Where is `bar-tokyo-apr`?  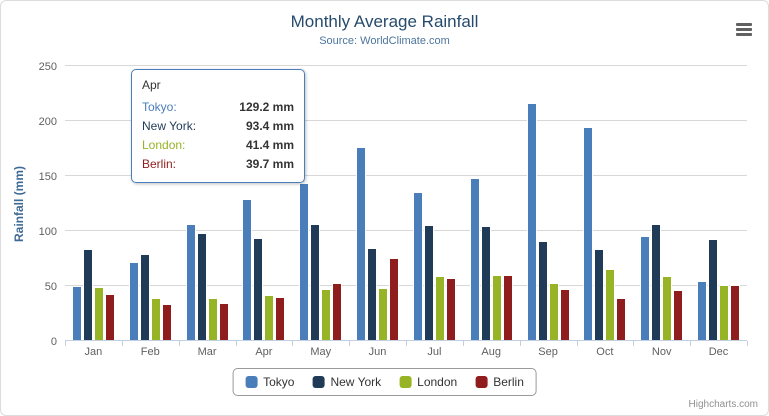
bar-tokyo-apr is located at coordinates (247, 270).